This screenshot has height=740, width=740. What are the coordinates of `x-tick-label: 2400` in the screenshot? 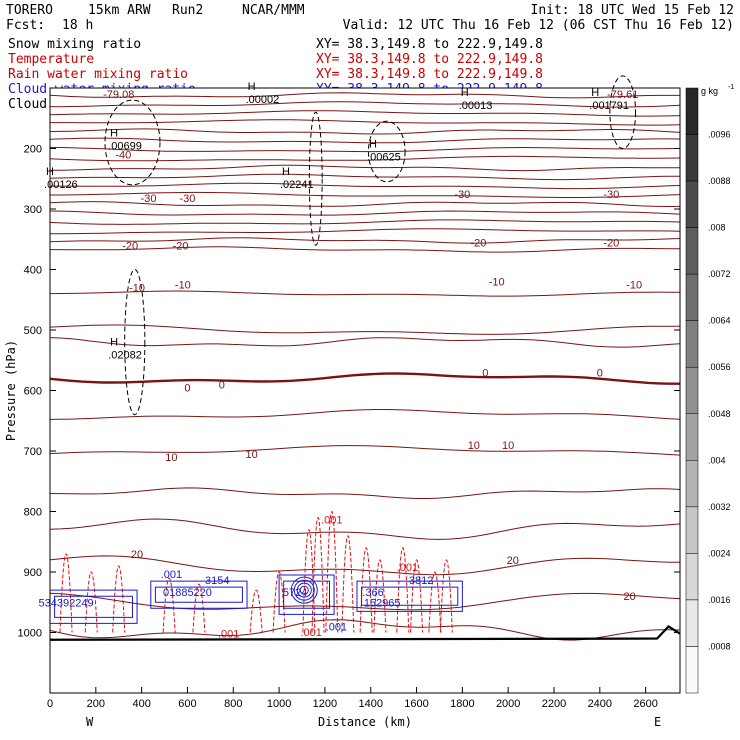 It's located at (600, 704).